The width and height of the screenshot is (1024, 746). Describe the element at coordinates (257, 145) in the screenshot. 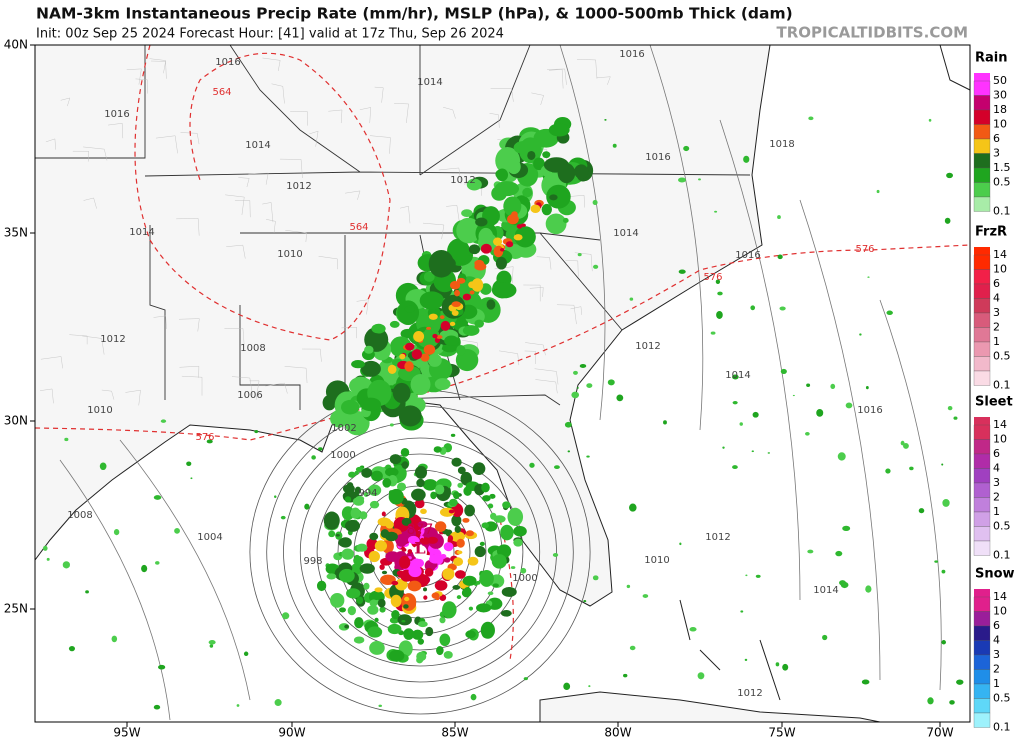

I see `isobar-label: 1014` at that location.